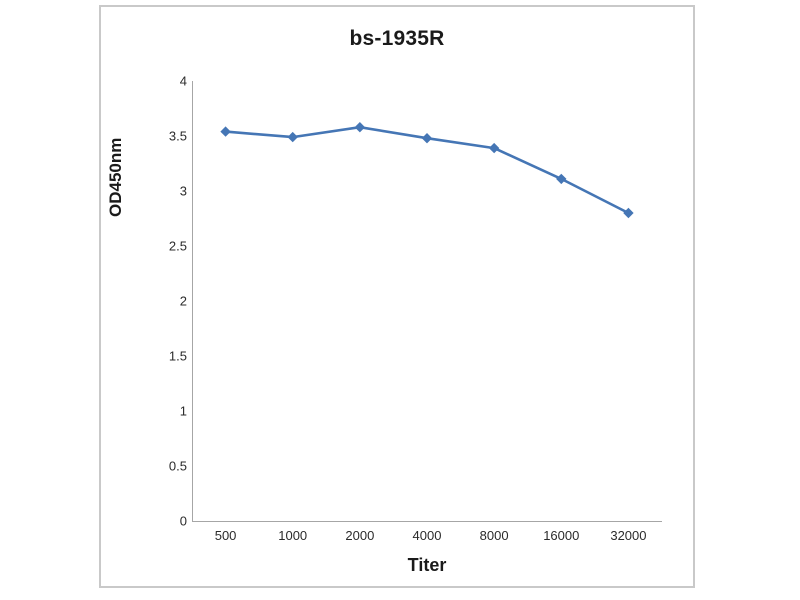  I want to click on y-axis-tick-label: 1.5, so click(177, 356).